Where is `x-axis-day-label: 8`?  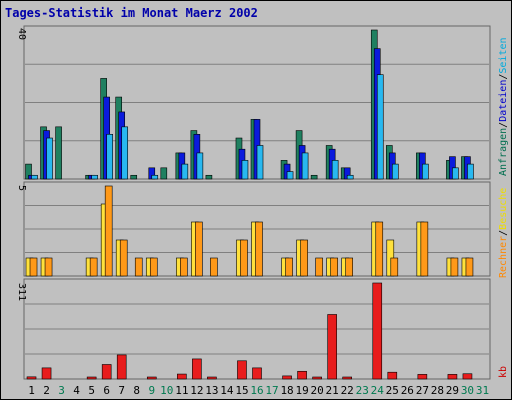 x-axis-day-label: 8 is located at coordinates (136, 390).